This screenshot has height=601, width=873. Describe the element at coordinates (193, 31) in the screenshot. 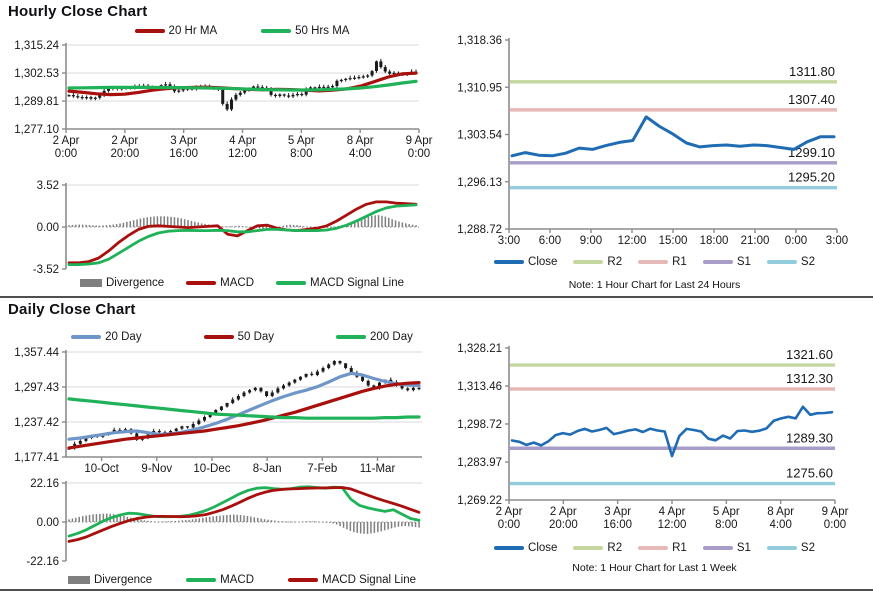

I see `legend-label: 20 Hr MA` at that location.